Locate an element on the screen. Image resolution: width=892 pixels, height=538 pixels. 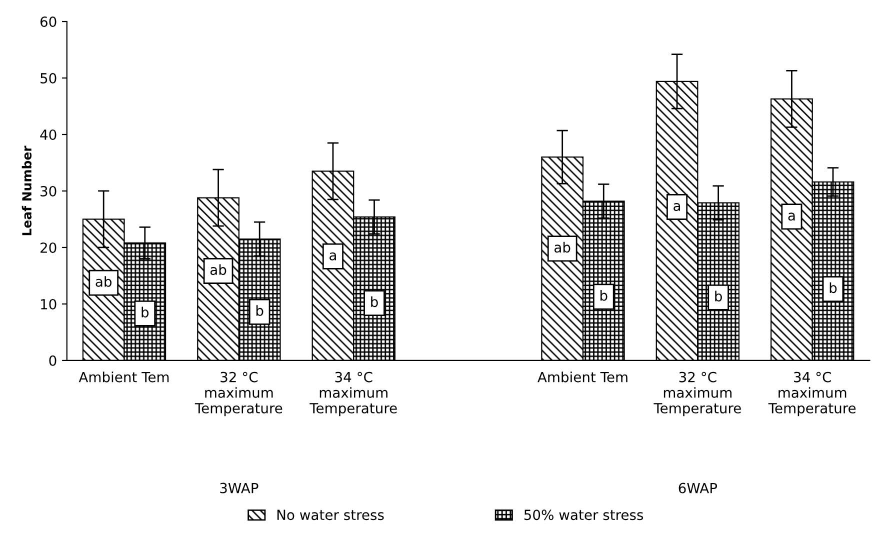
text: 6WAP is located at coordinates (698, 488).